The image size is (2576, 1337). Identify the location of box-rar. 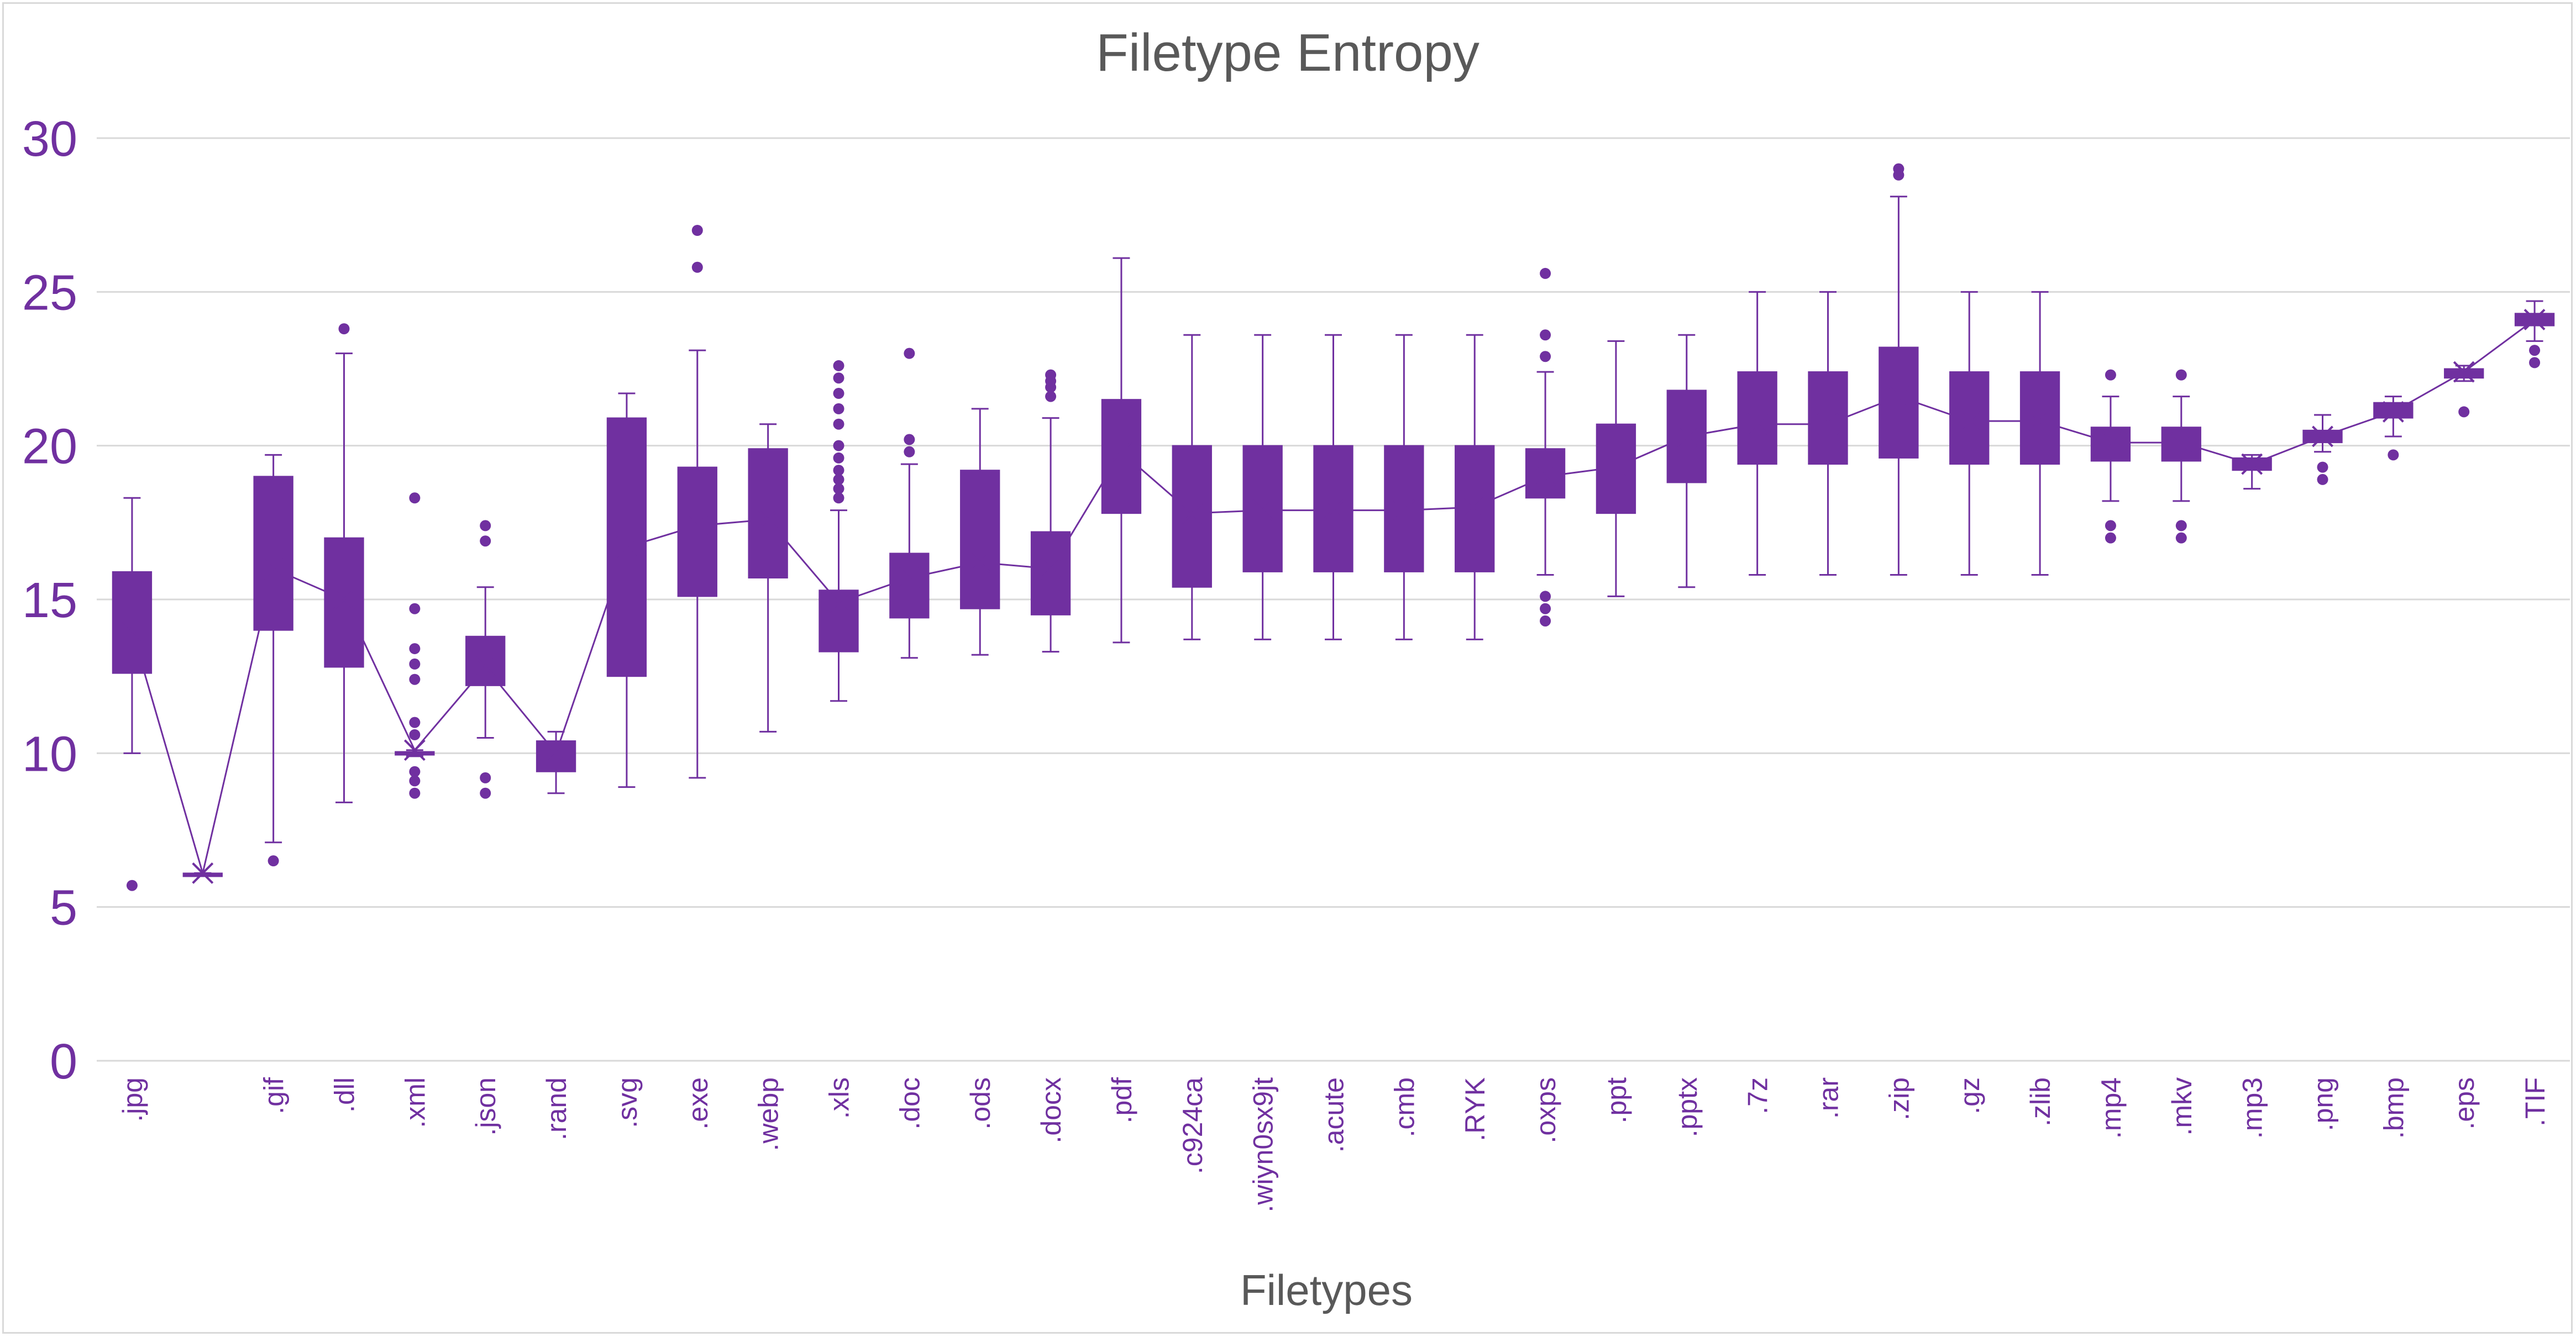
(1828, 433).